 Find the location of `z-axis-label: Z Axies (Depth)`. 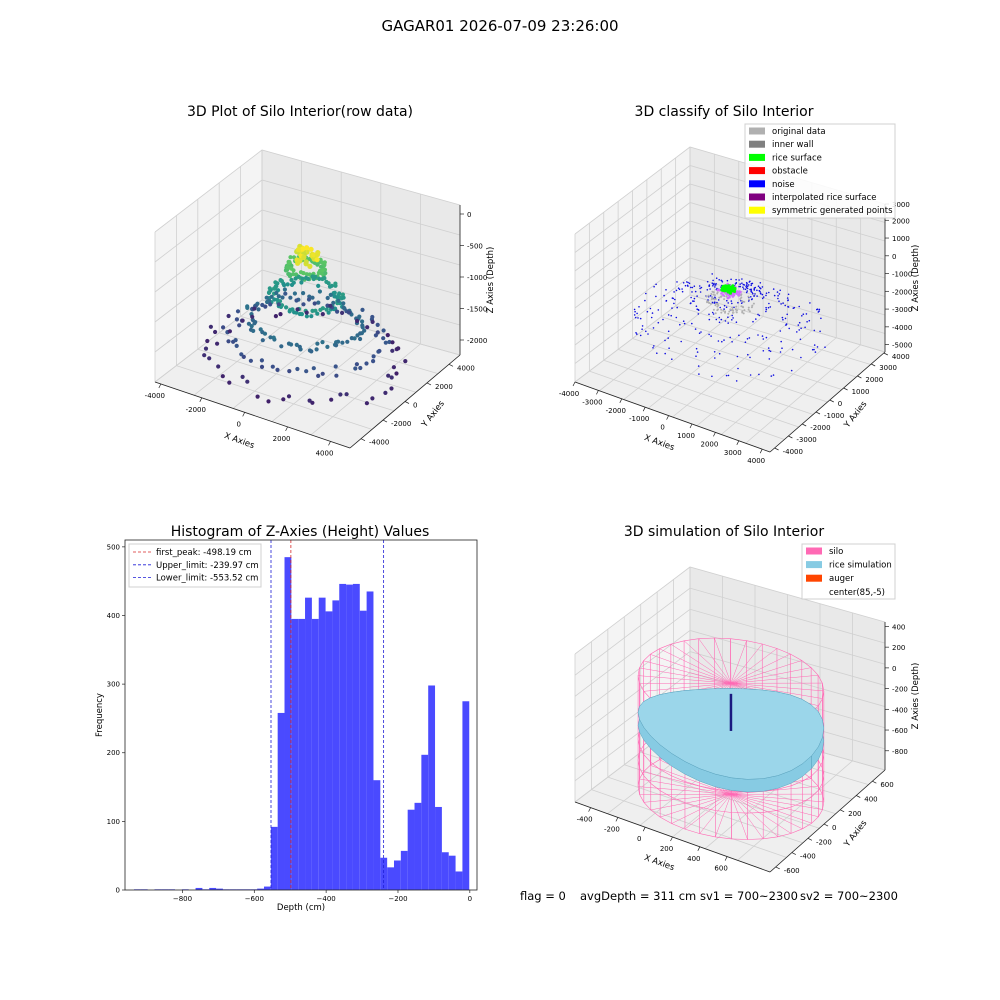

z-axis-label: Z Axies (Depth) is located at coordinates (916, 278).